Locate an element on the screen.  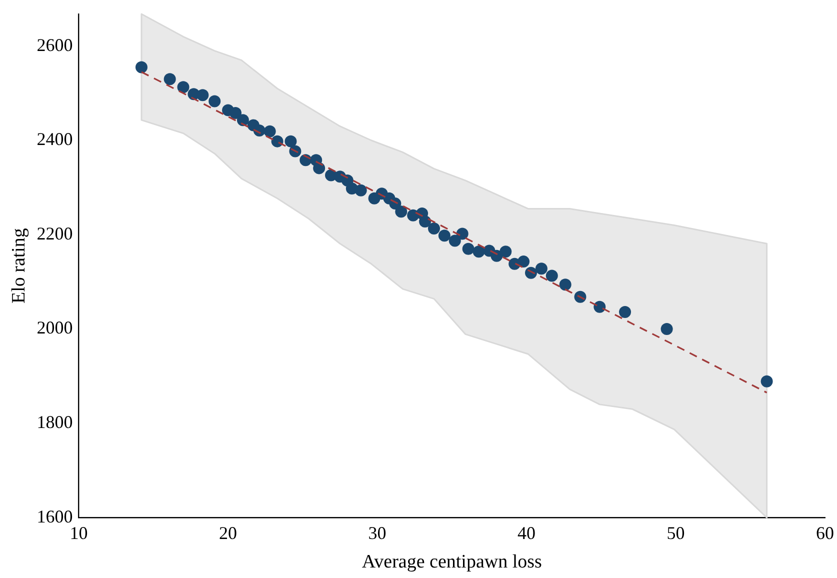
x-axis-title: Average centipawn loss is located at coordinates (452, 562).